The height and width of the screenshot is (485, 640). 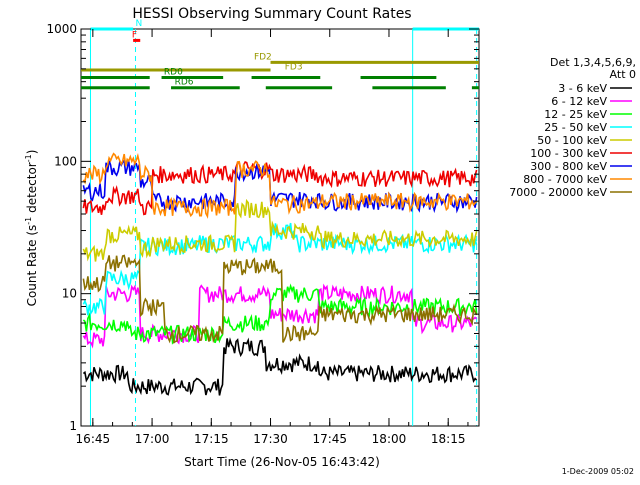 I want to click on flag-label: N, so click(x=138, y=24).